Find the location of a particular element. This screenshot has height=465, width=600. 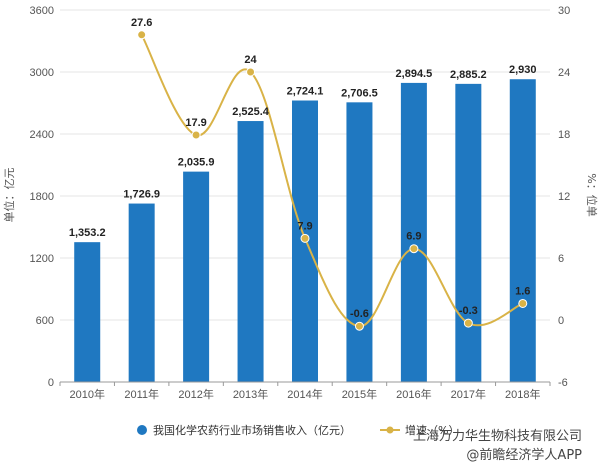

watermark-app: @前瞻经济学人APP is located at coordinates (524, 455).